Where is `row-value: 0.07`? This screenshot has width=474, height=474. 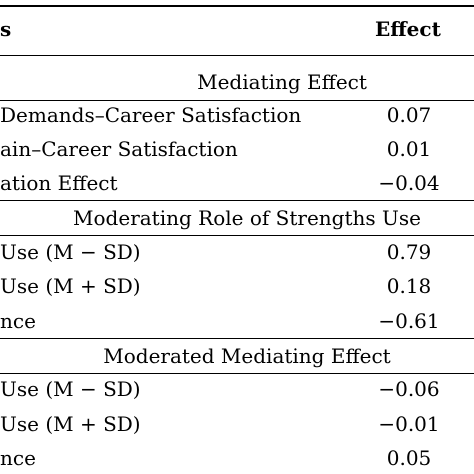
row-value: 0.07 is located at coordinates (409, 115).